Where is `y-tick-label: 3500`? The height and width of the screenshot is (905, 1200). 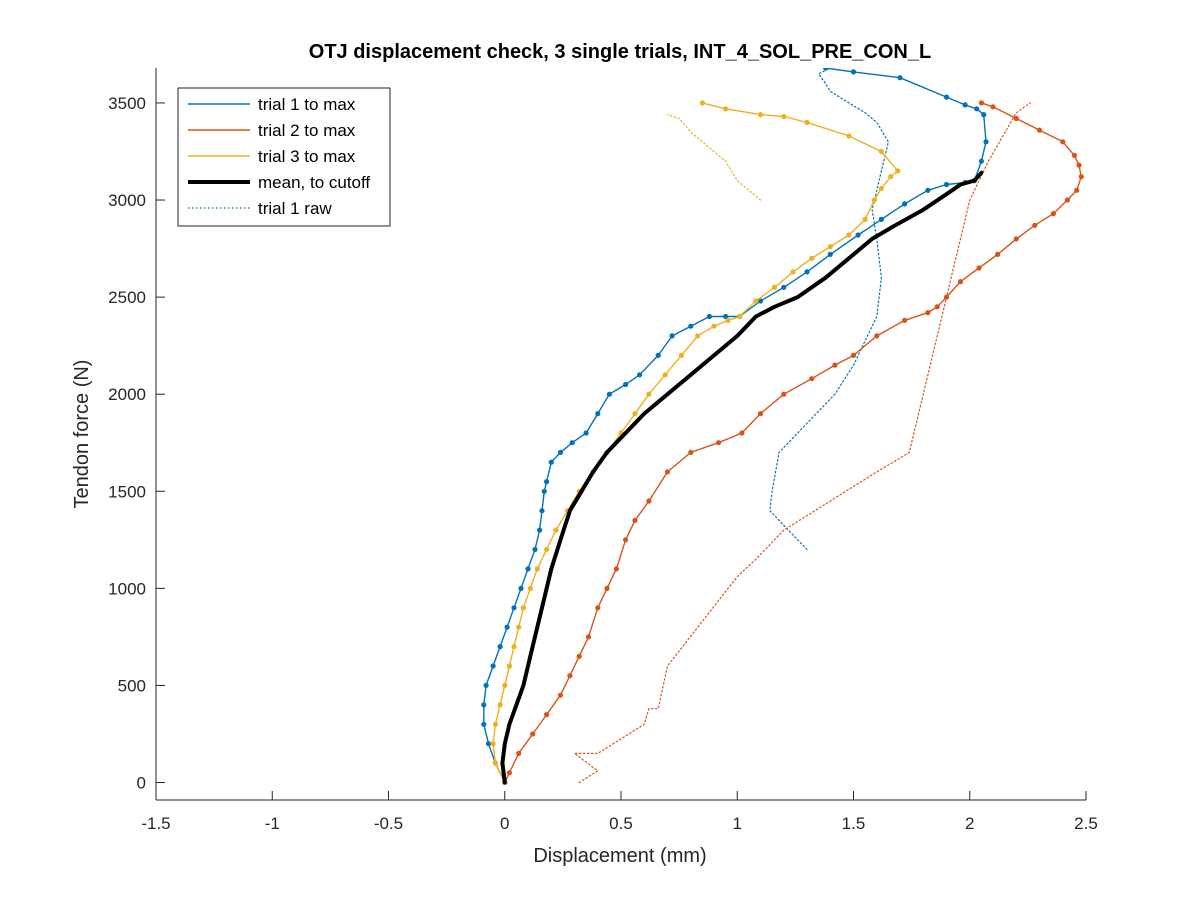
y-tick-label: 3500 is located at coordinates (127, 103).